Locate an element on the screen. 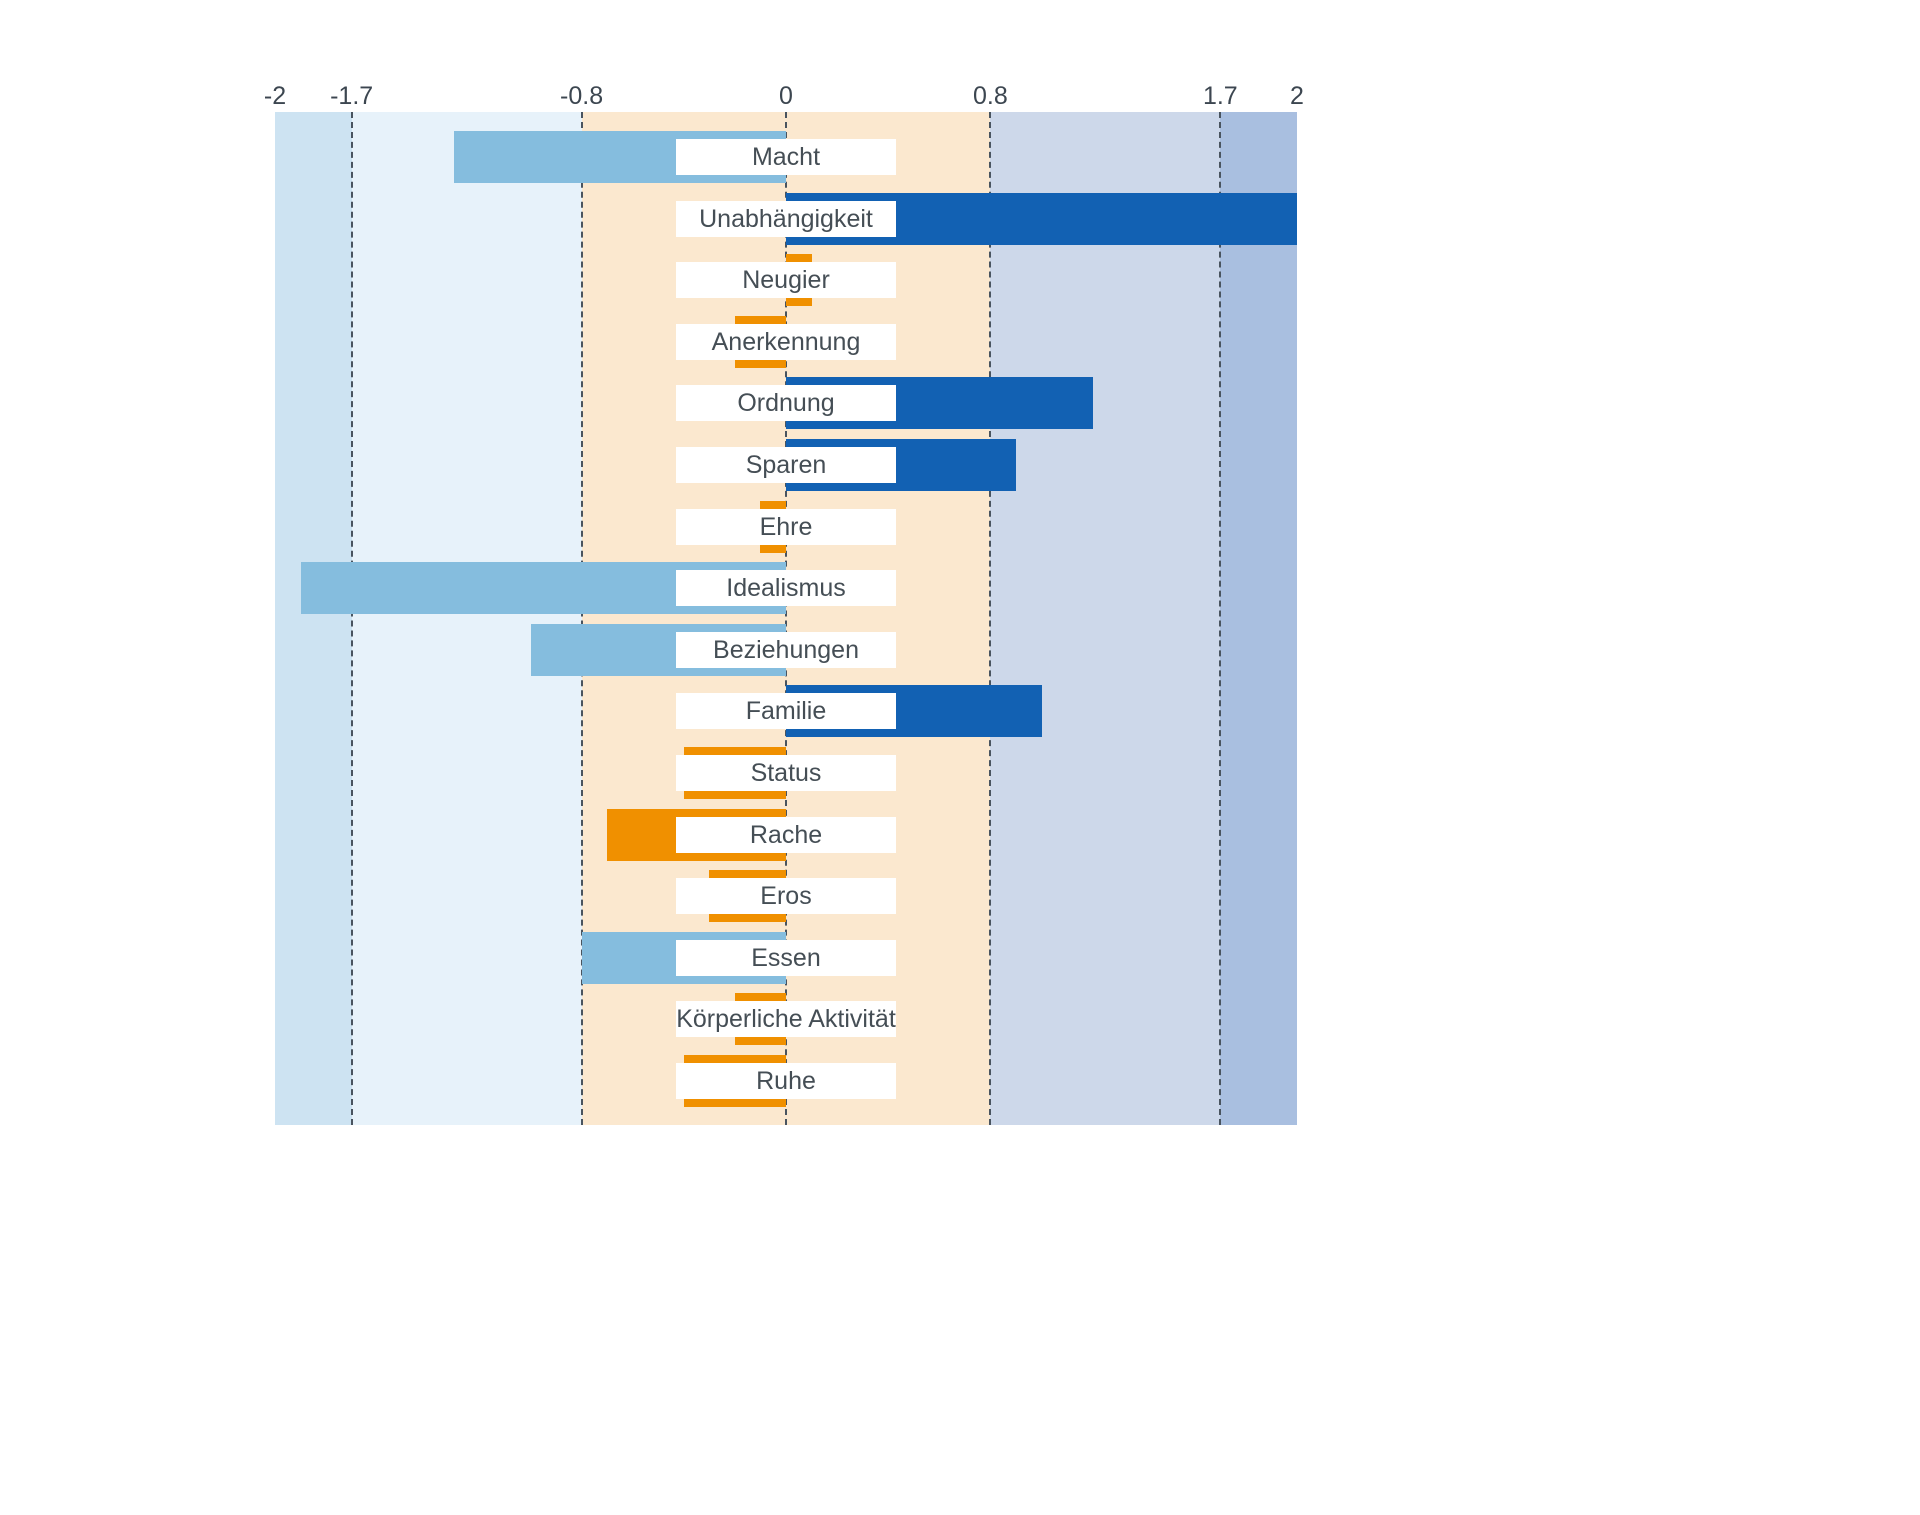 This screenshot has height=1515, width=1920. category-label: Ruhe is located at coordinates (786, 1081).